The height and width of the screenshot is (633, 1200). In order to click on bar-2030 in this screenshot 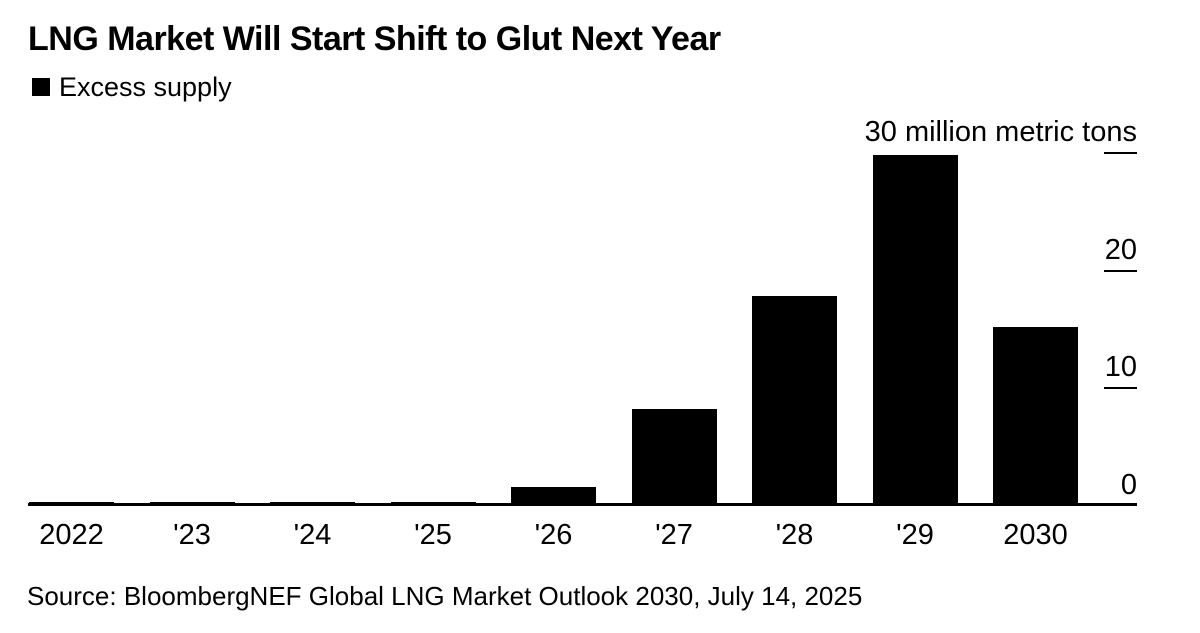, I will do `click(1035, 416)`.